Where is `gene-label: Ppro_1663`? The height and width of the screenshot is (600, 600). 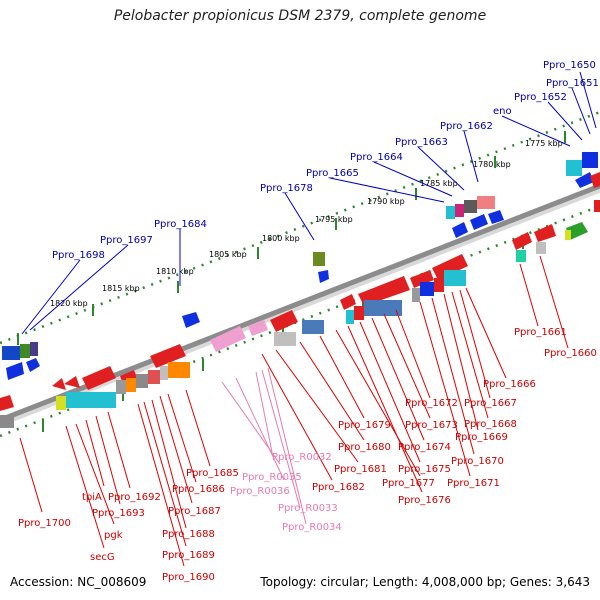 gene-label: Ppro_1663 is located at coordinates (421, 142).